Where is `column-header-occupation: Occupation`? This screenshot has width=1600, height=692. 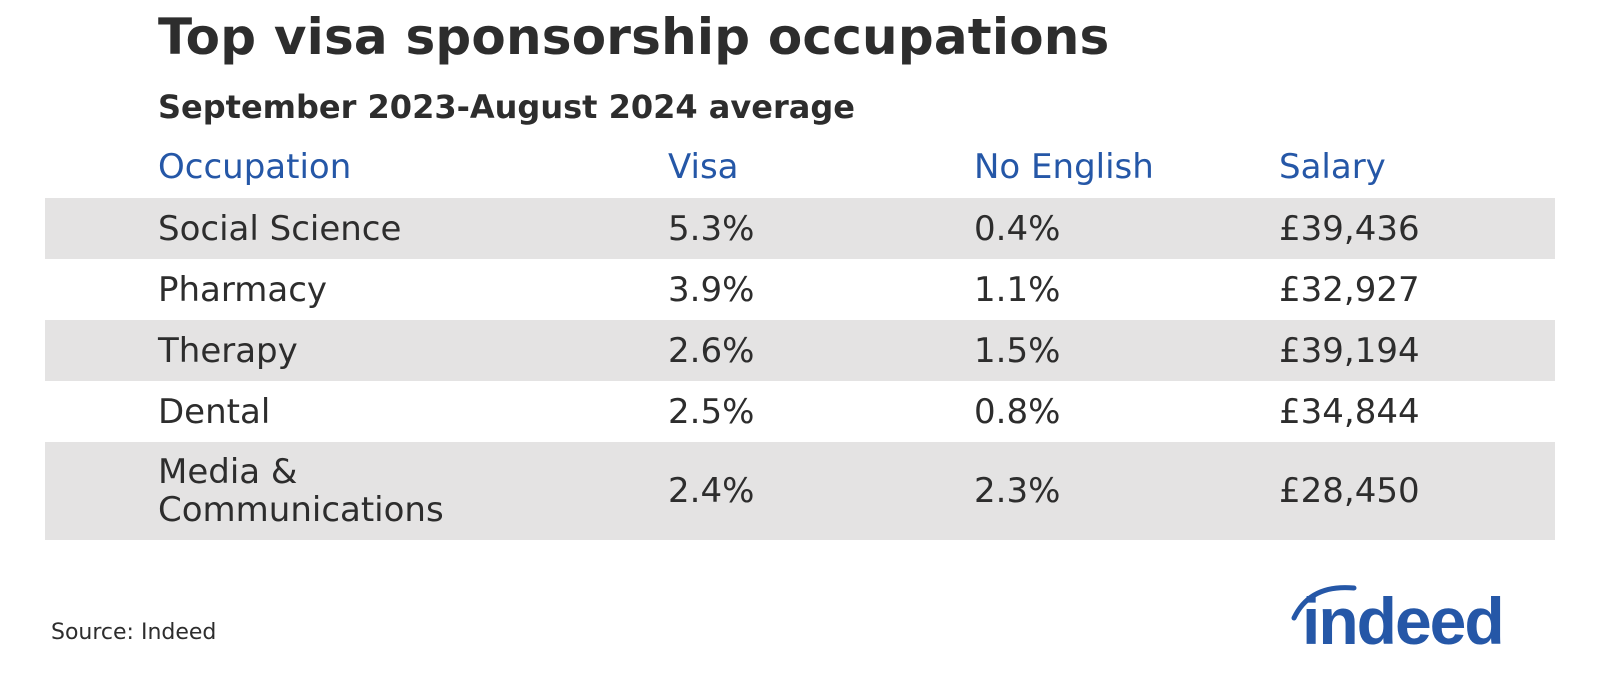 column-header-occupation: Occupation is located at coordinates (255, 167).